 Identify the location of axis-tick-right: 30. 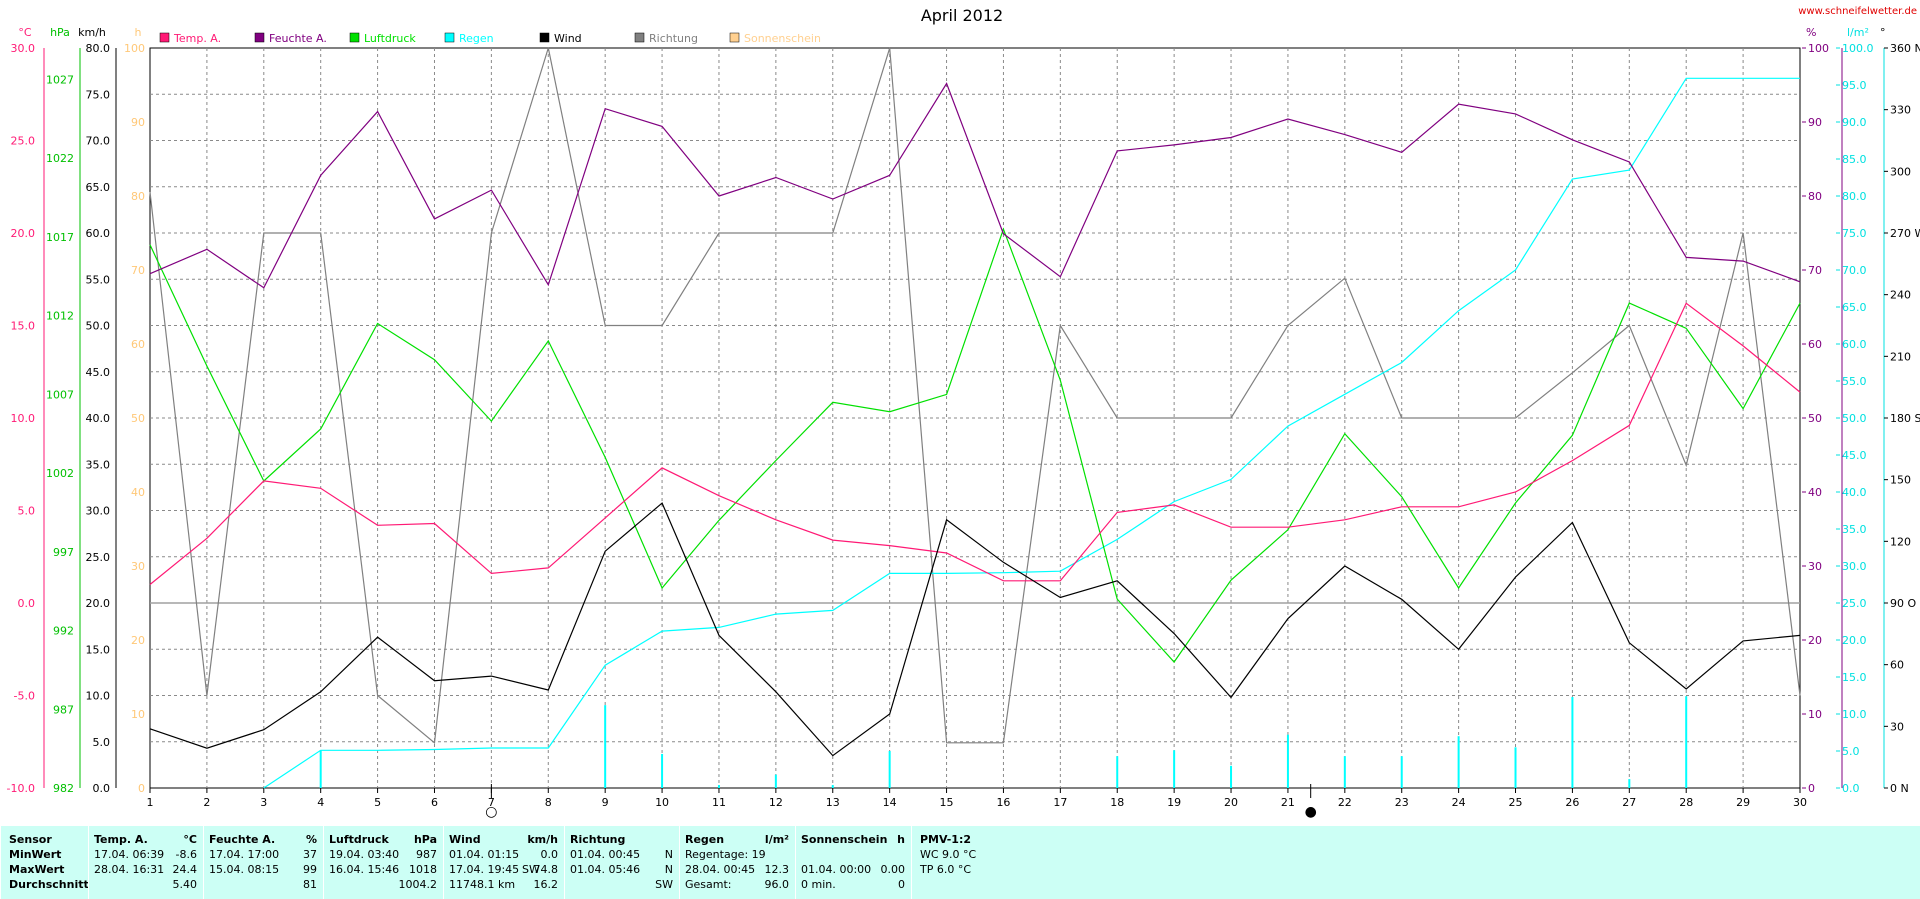
(1815, 566).